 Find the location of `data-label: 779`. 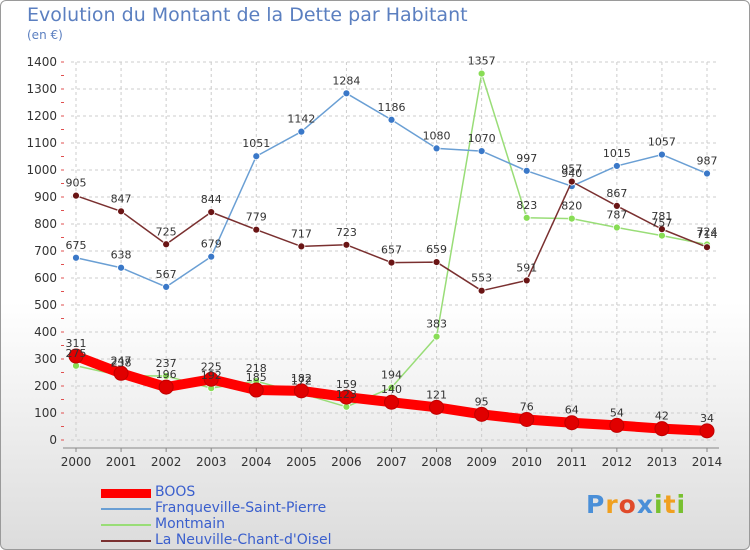

data-label: 779 is located at coordinates (256, 217).